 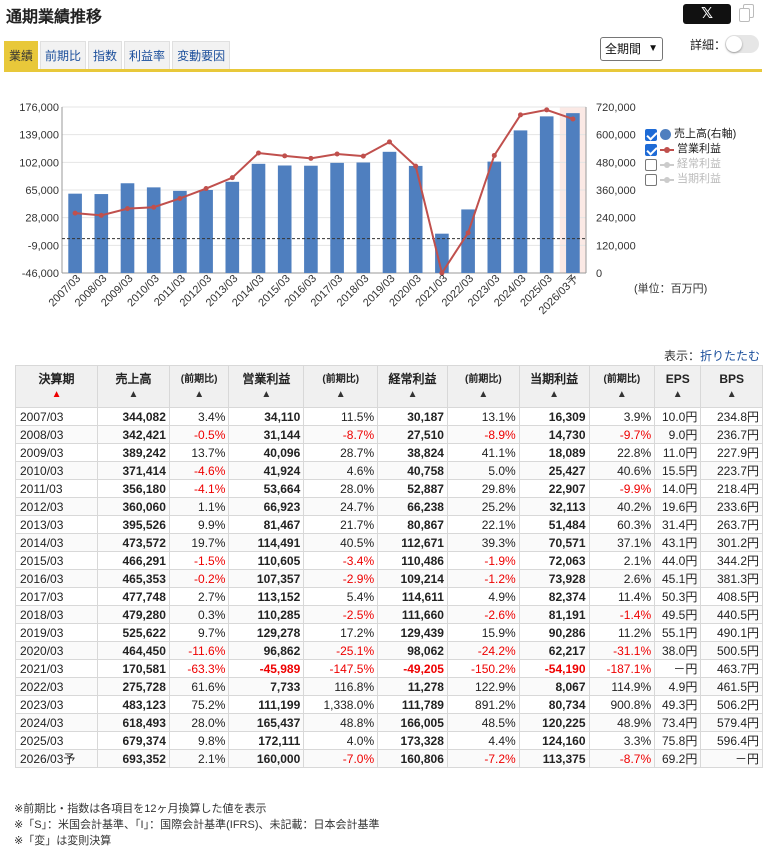 I want to click on legend-label: 当期利益, so click(x=699, y=179).